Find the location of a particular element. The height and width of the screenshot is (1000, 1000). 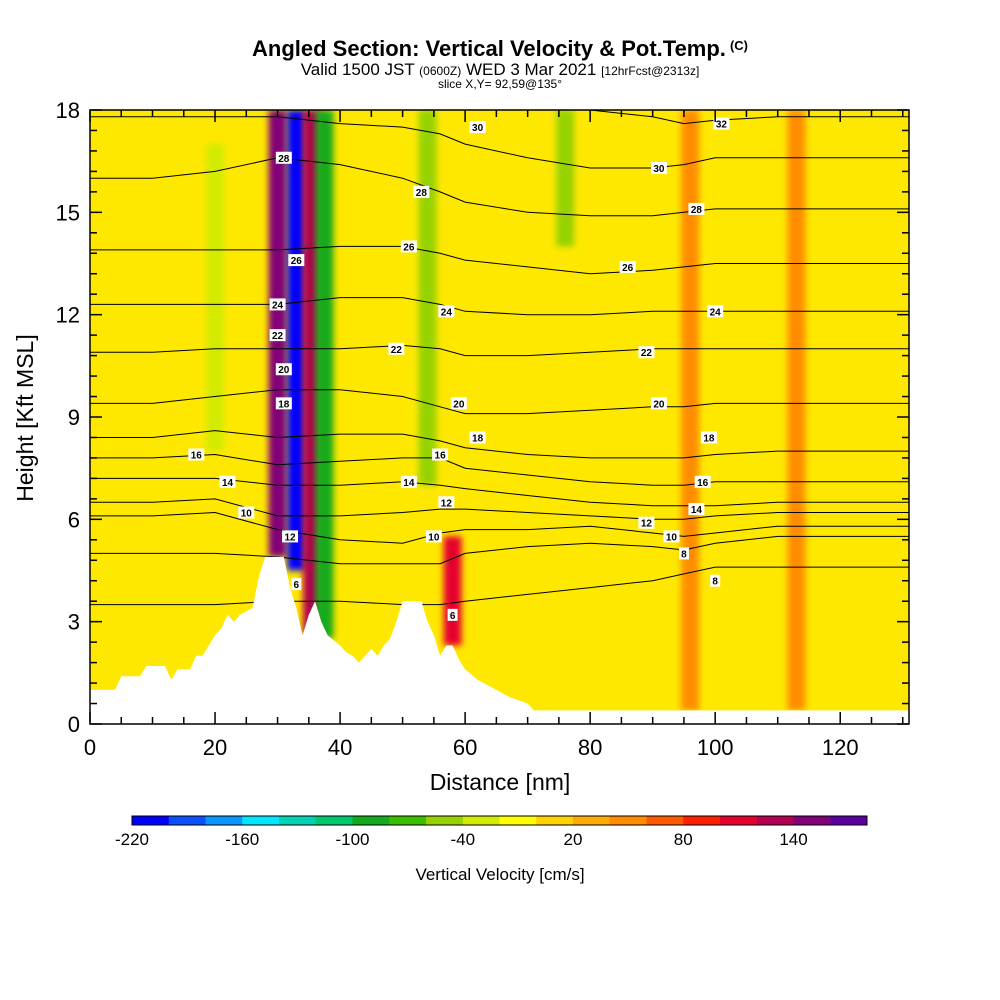

contour-label: 14 is located at coordinates (408, 482).